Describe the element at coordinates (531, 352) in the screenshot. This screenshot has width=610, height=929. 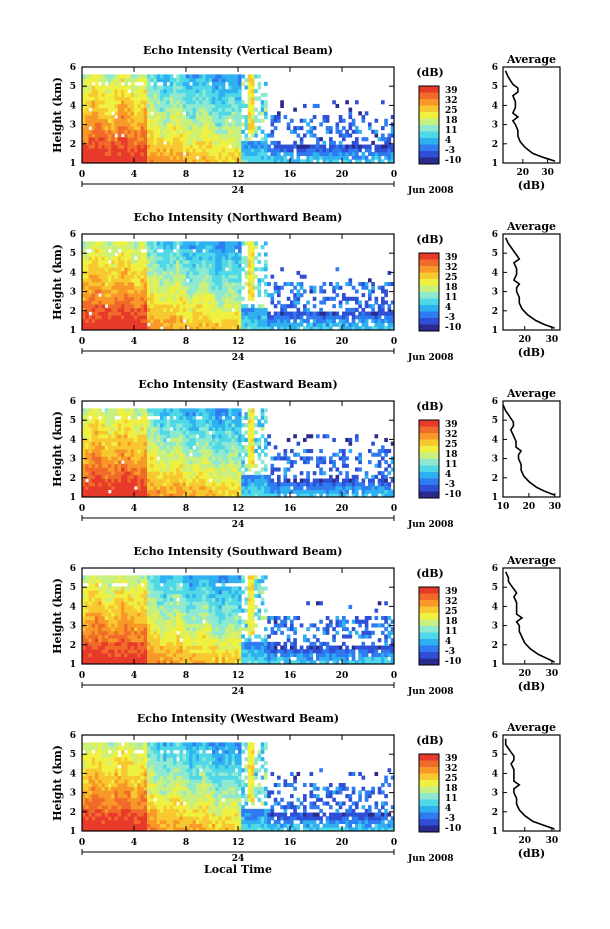
I see `average-x-label: (dB)` at that location.